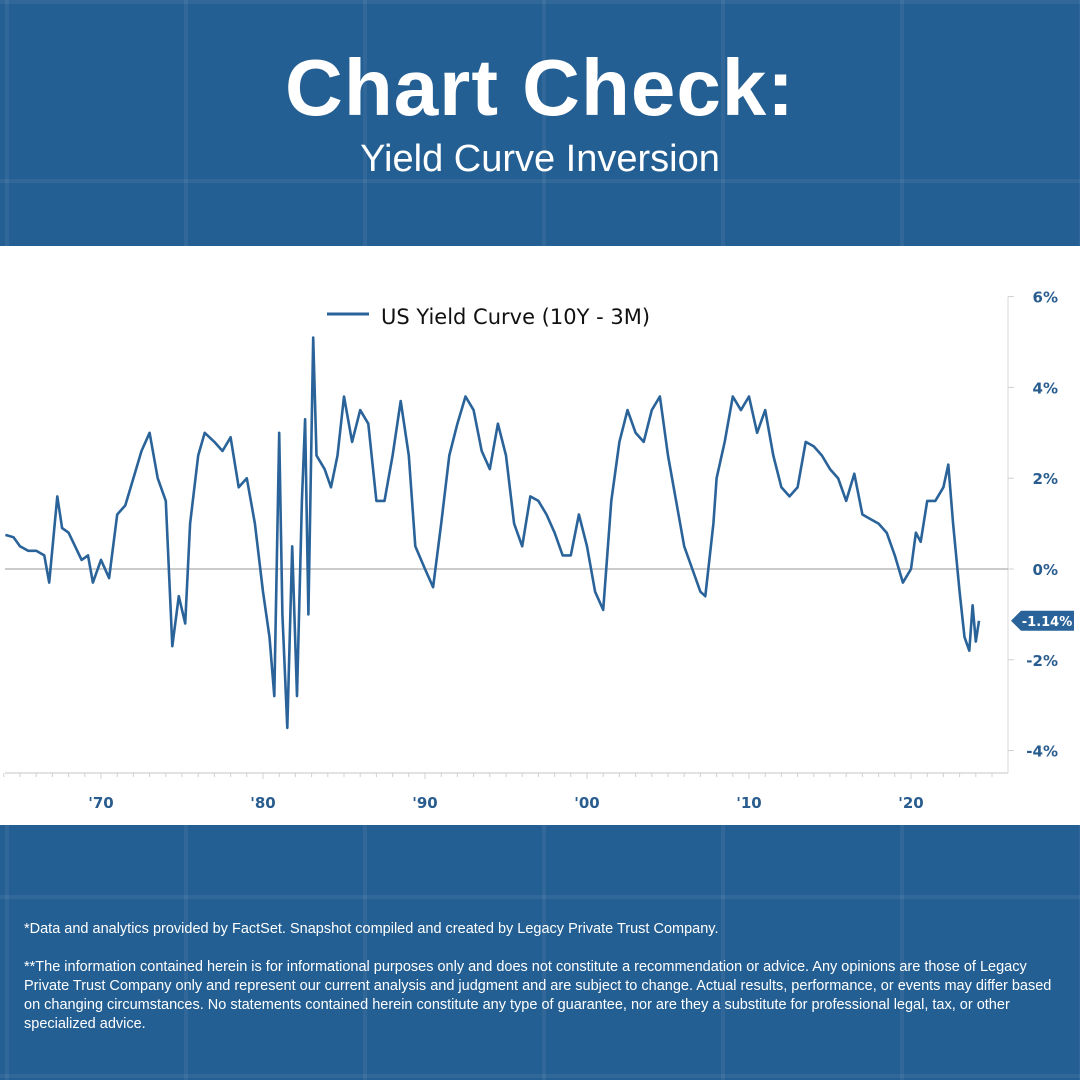 This screenshot has height=1080, width=1080. Describe the element at coordinates (748, 803) in the screenshot. I see `x-tick-label: '10` at that location.